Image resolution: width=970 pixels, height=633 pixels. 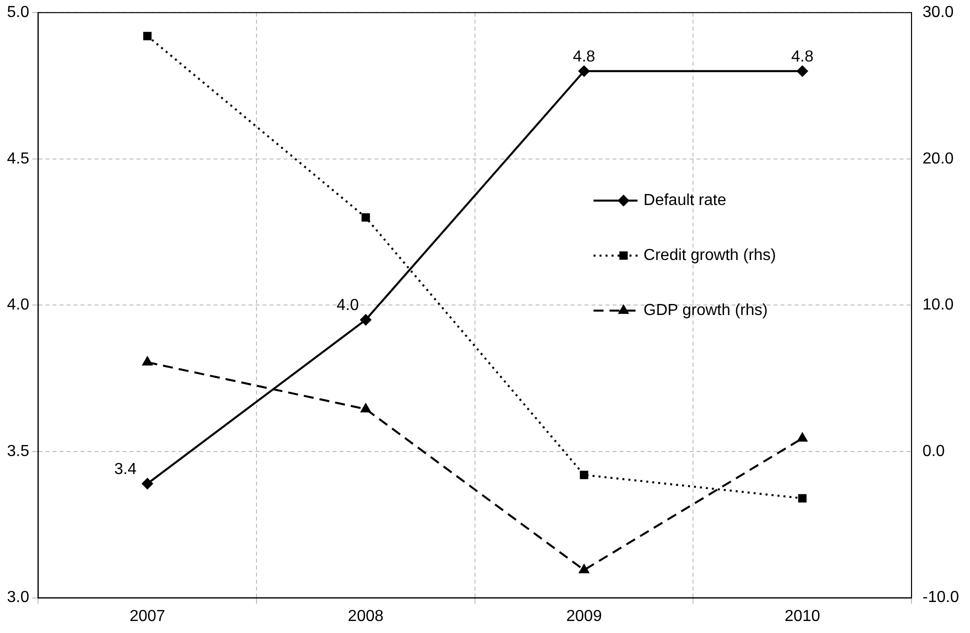 I want to click on y2-tick-label: 0.0, so click(x=933, y=451).